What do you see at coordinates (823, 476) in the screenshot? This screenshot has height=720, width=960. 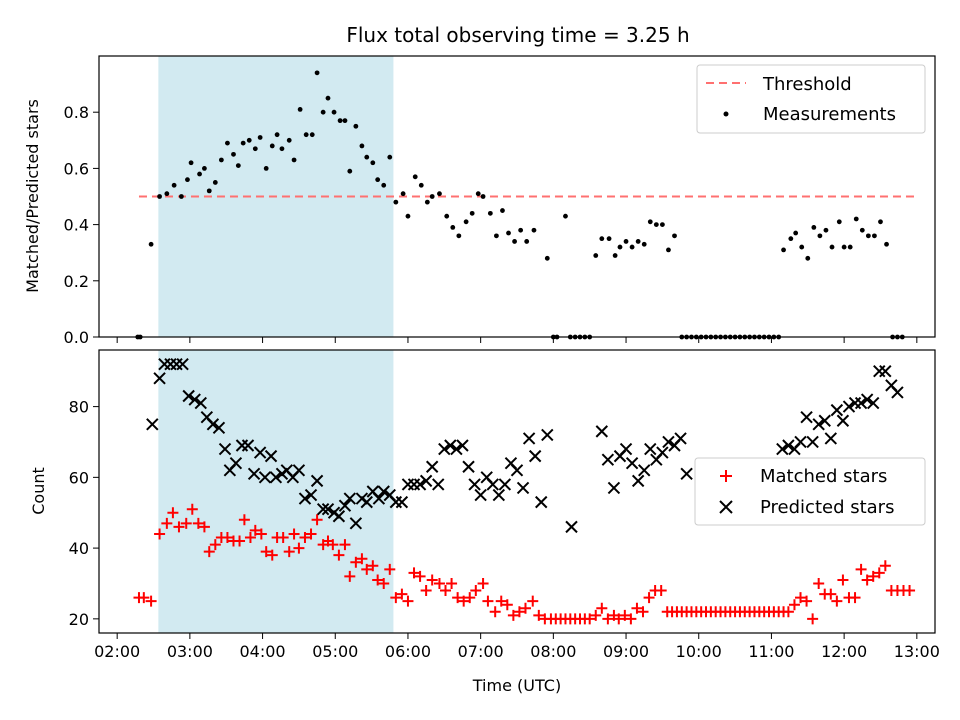 I see `matched-stars-legend-label: Matched stars` at bounding box center [823, 476].